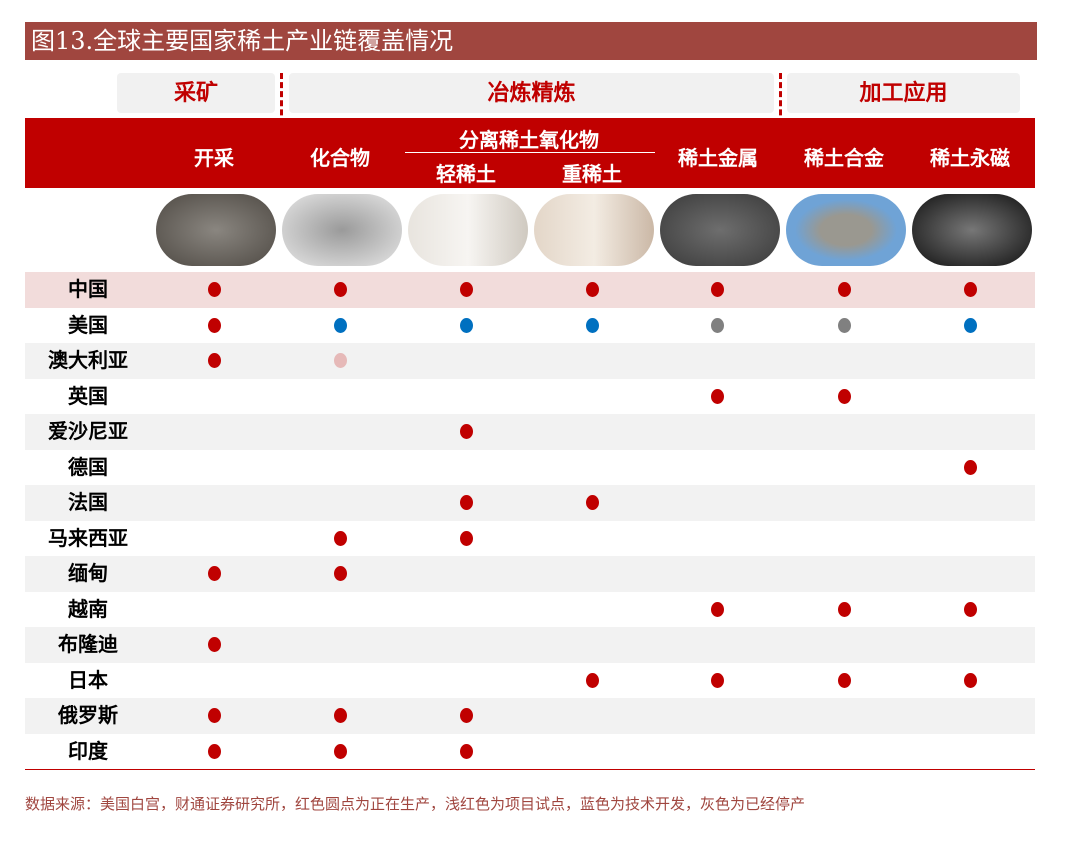  I want to click on country-label: 越南, so click(88, 608).